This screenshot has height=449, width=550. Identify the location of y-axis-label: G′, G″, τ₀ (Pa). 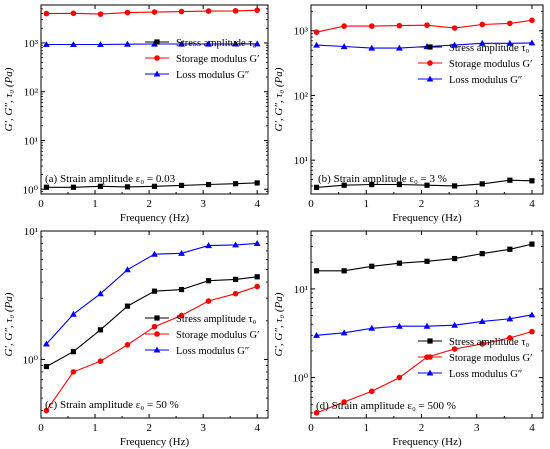
(279, 99).